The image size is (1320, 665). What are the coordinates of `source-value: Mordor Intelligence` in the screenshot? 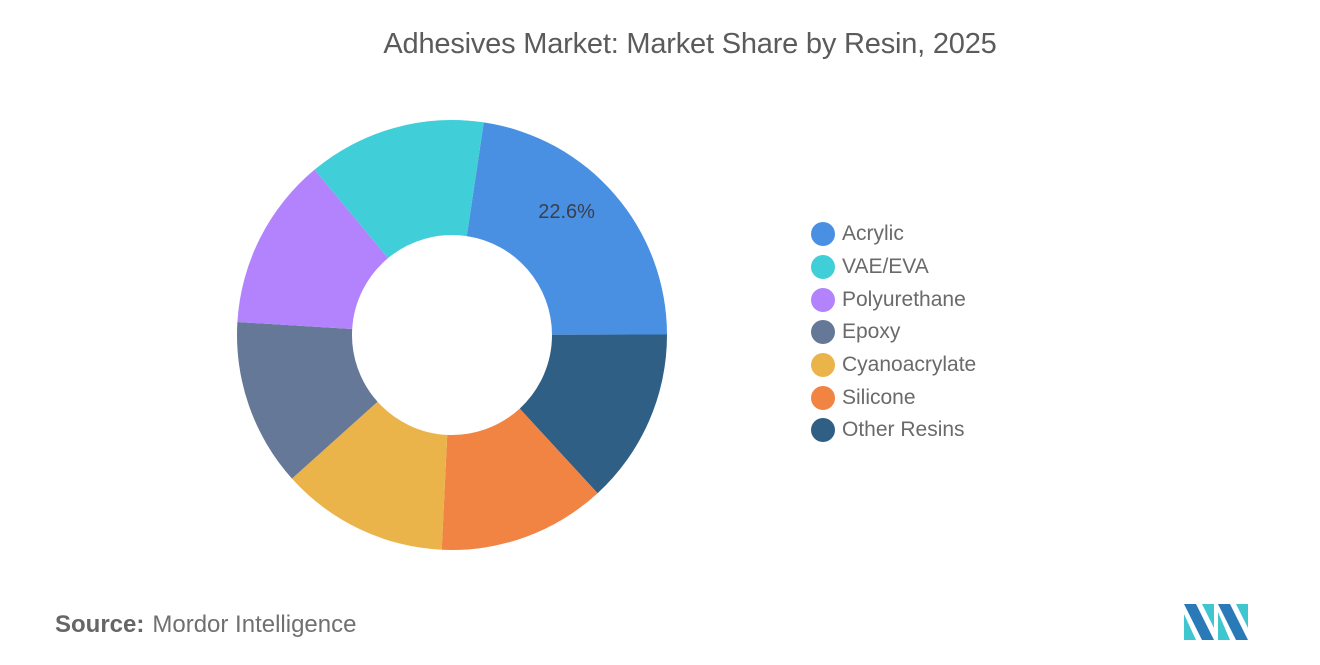 It's located at (254, 624).